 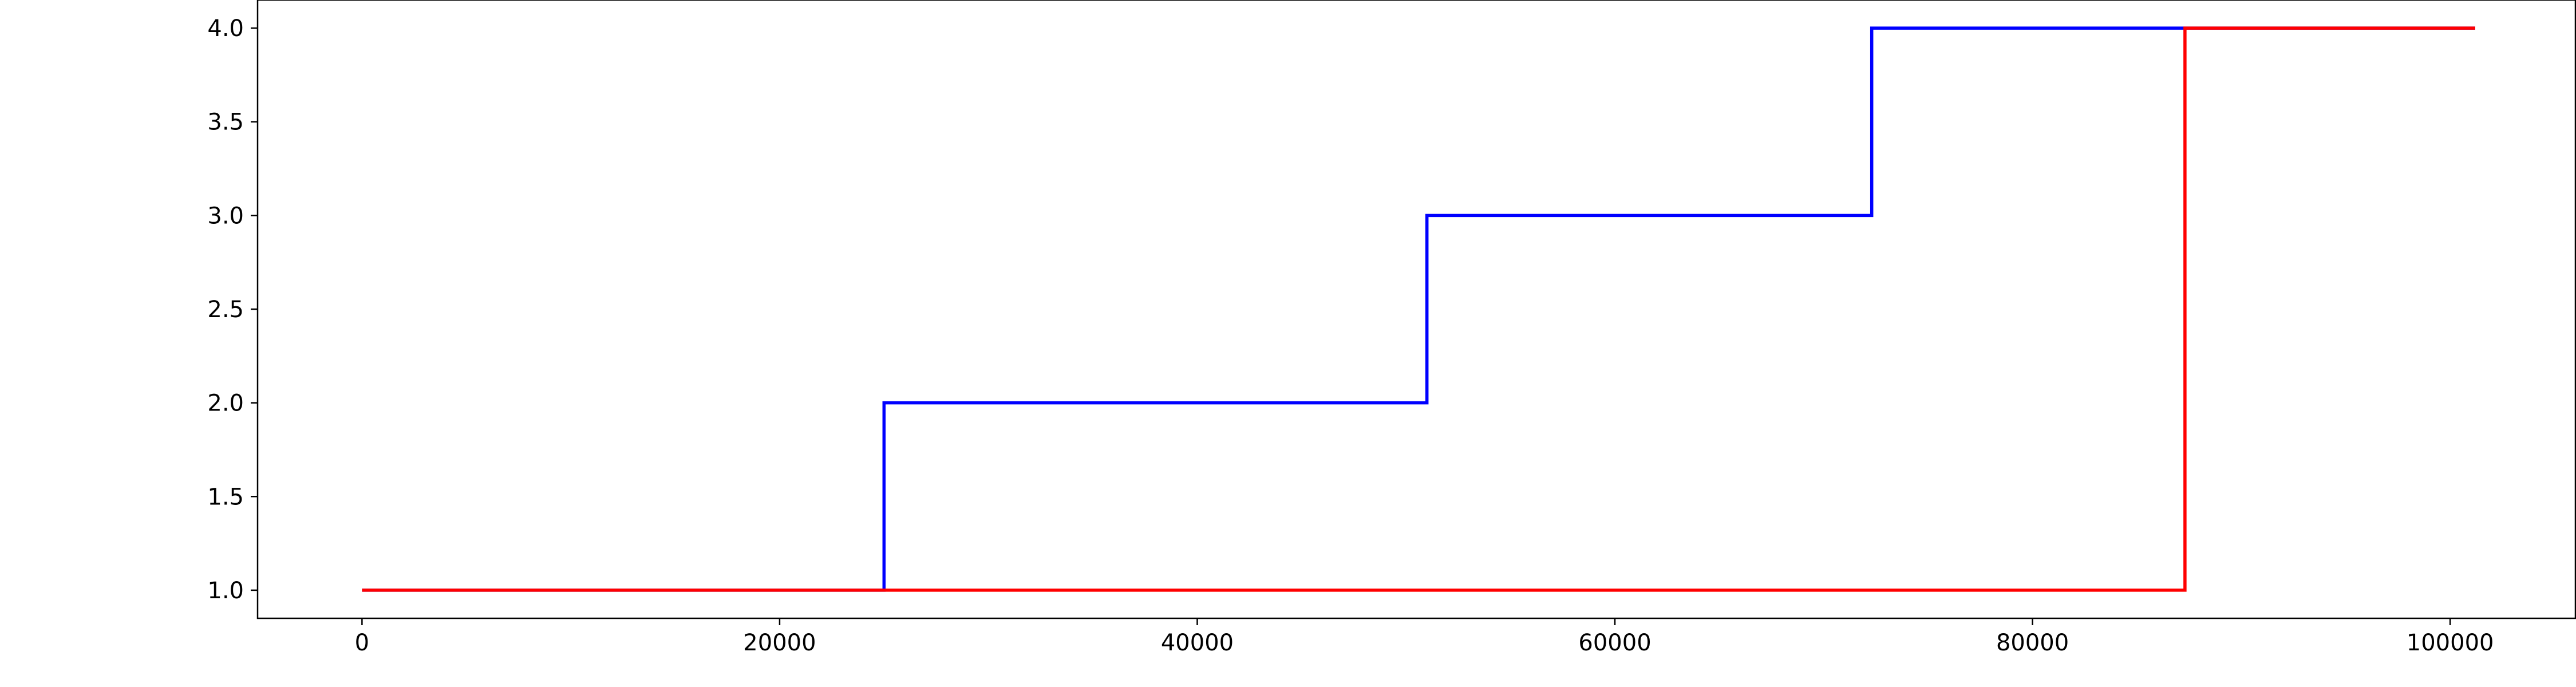 I want to click on y-tick-label: 2.5, so click(x=225, y=310).